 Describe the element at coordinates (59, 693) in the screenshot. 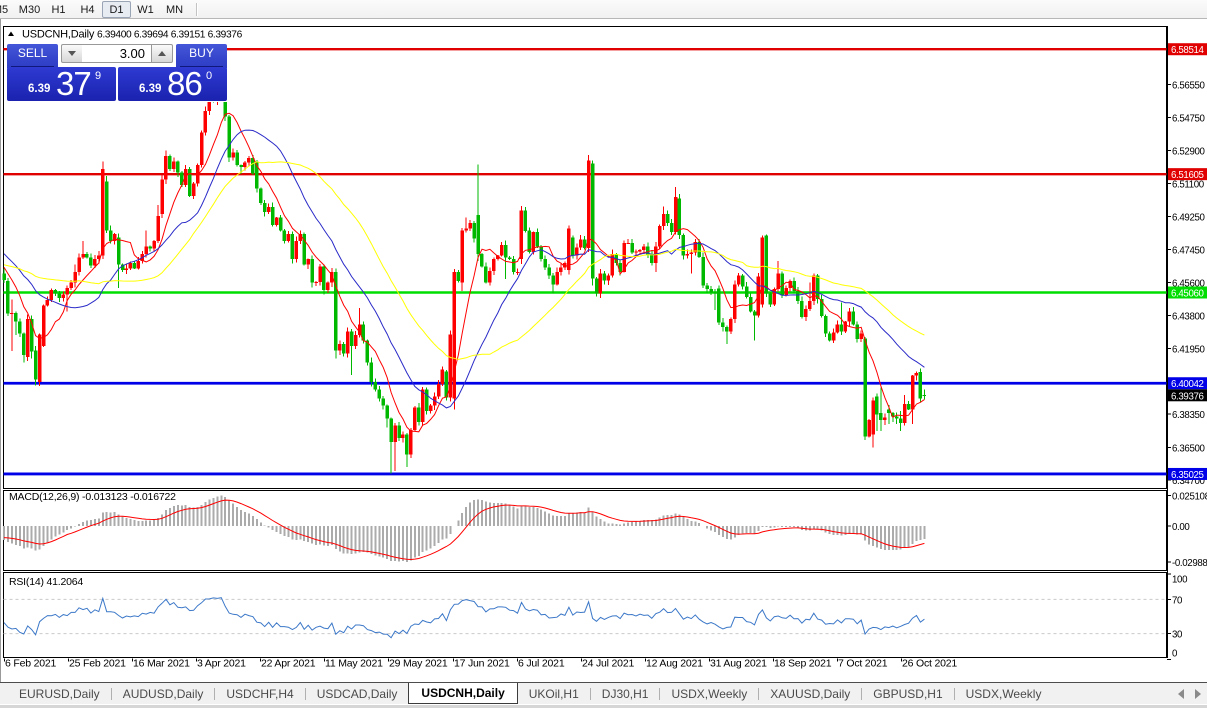

I see `chart-tab-eurusd-0: EURUSD,Daily` at that location.